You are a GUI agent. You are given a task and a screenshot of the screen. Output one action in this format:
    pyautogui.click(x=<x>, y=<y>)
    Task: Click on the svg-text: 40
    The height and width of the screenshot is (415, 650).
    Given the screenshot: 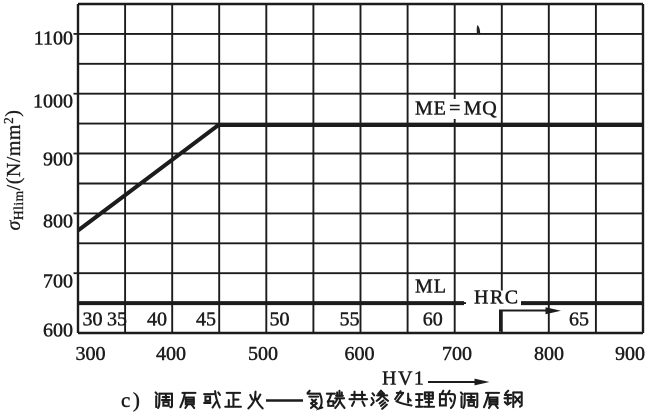 What is the action you would take?
    pyautogui.click(x=157, y=320)
    